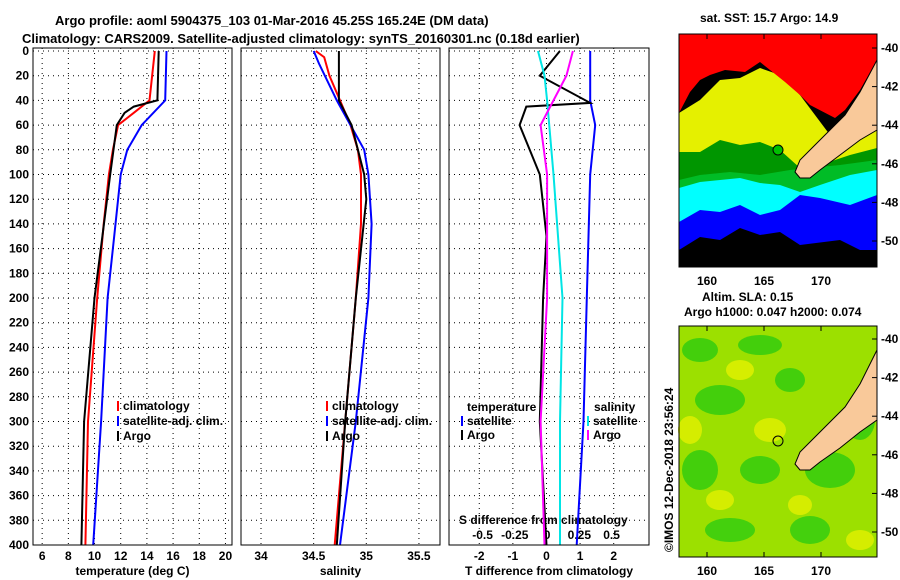 This screenshot has width=900, height=580. I want to click on x-tick-label: 16, so click(173, 556).